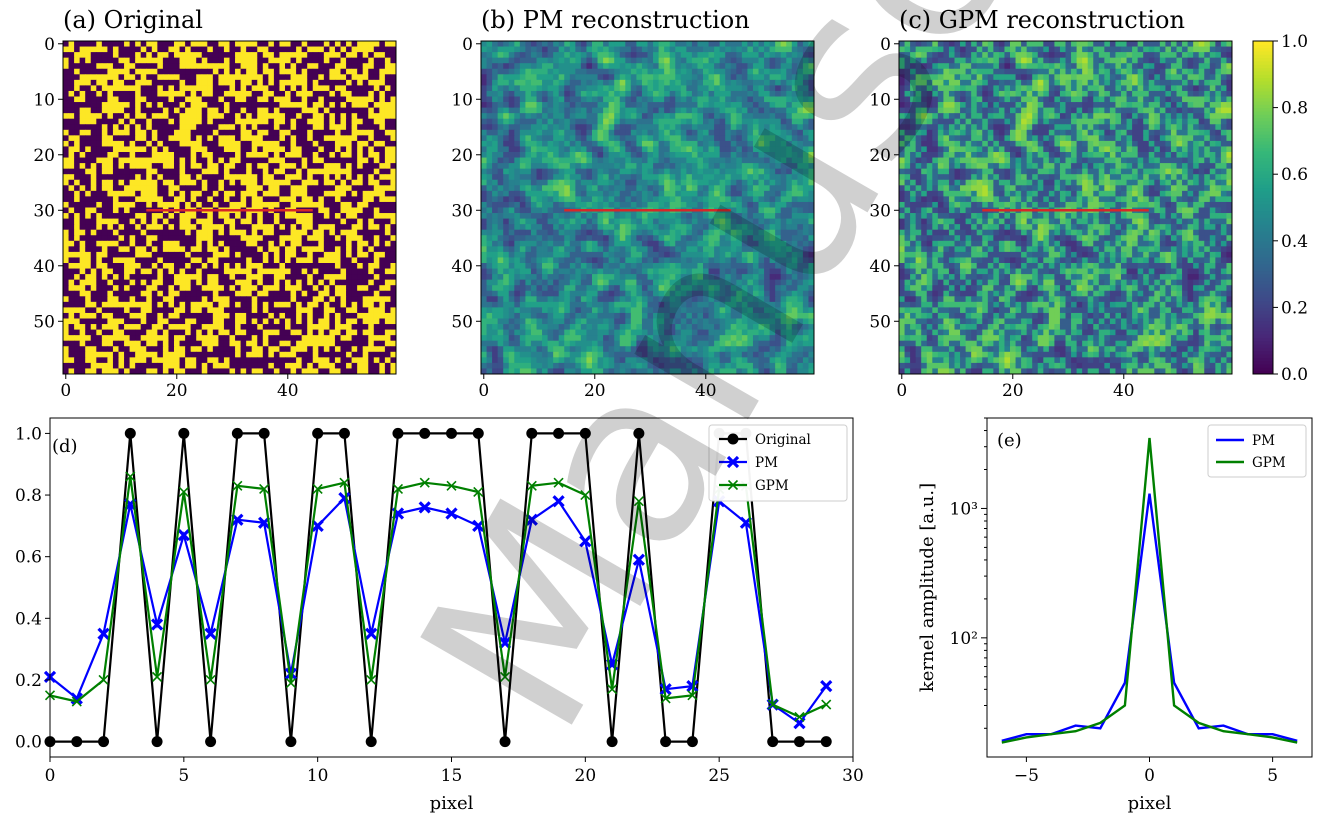 The image size is (1327, 821). Describe the element at coordinates (44, 100) in the screenshot. I see `y-tick-label: 10` at that location.